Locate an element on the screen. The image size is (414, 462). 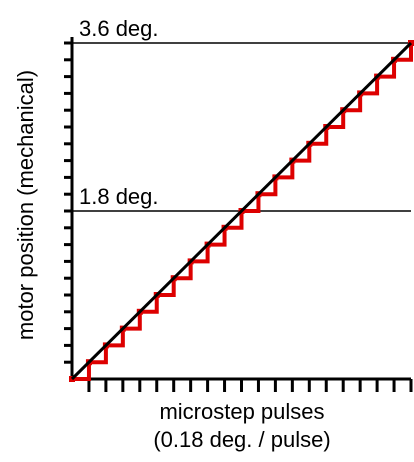
reference-label-0: 3.6 deg. is located at coordinates (119, 28).